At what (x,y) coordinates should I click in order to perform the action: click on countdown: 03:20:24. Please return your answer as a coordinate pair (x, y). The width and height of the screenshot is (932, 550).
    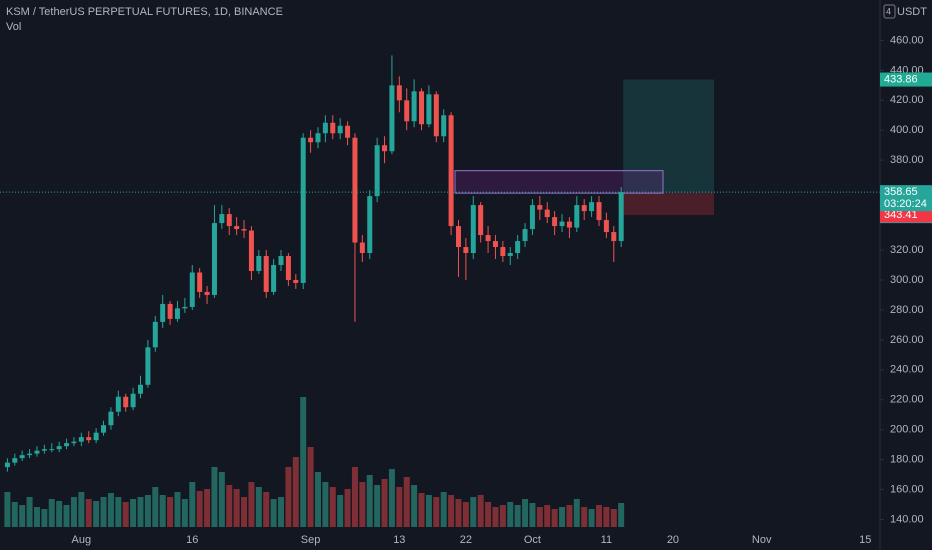
    Looking at the image, I should click on (905, 204).